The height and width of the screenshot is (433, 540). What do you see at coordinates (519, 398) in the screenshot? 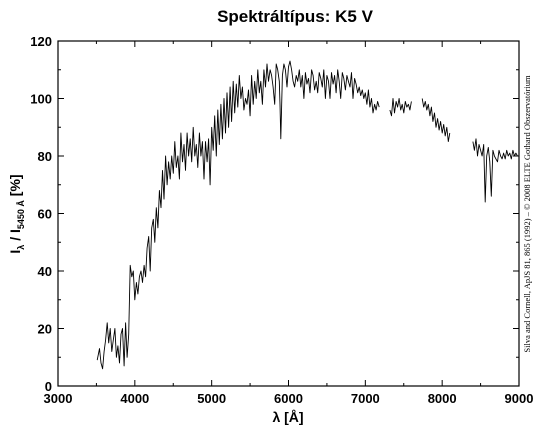
I see `x-tick-label: 9000` at bounding box center [519, 398].